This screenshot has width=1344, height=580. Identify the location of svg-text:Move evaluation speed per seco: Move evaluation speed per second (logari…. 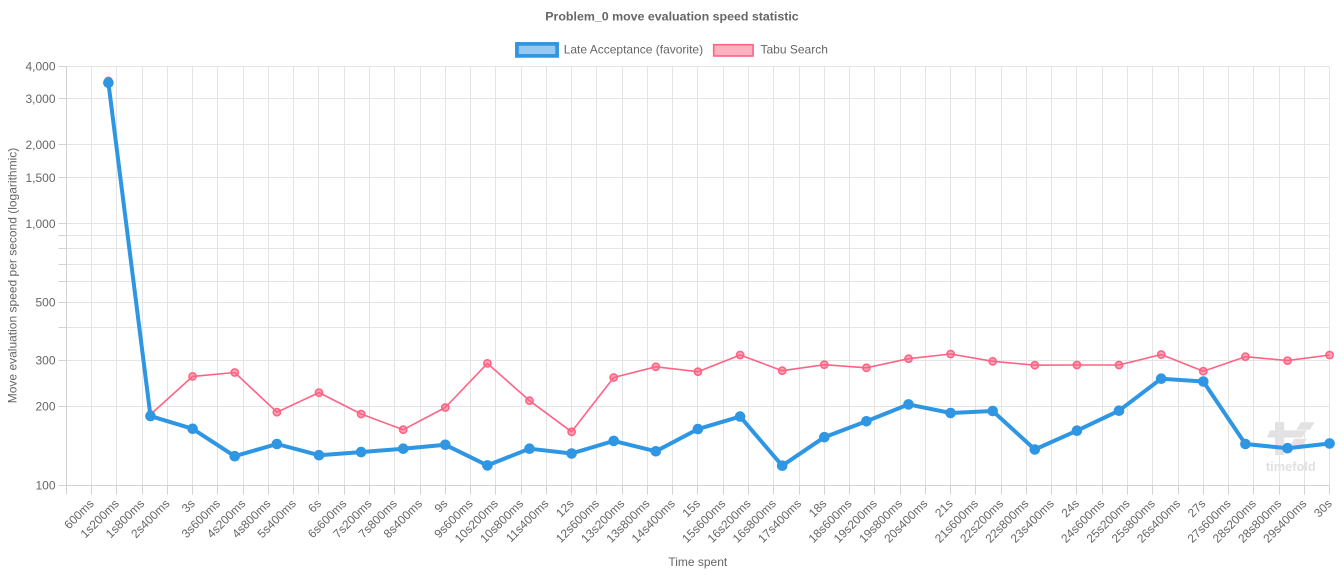
(13, 275).